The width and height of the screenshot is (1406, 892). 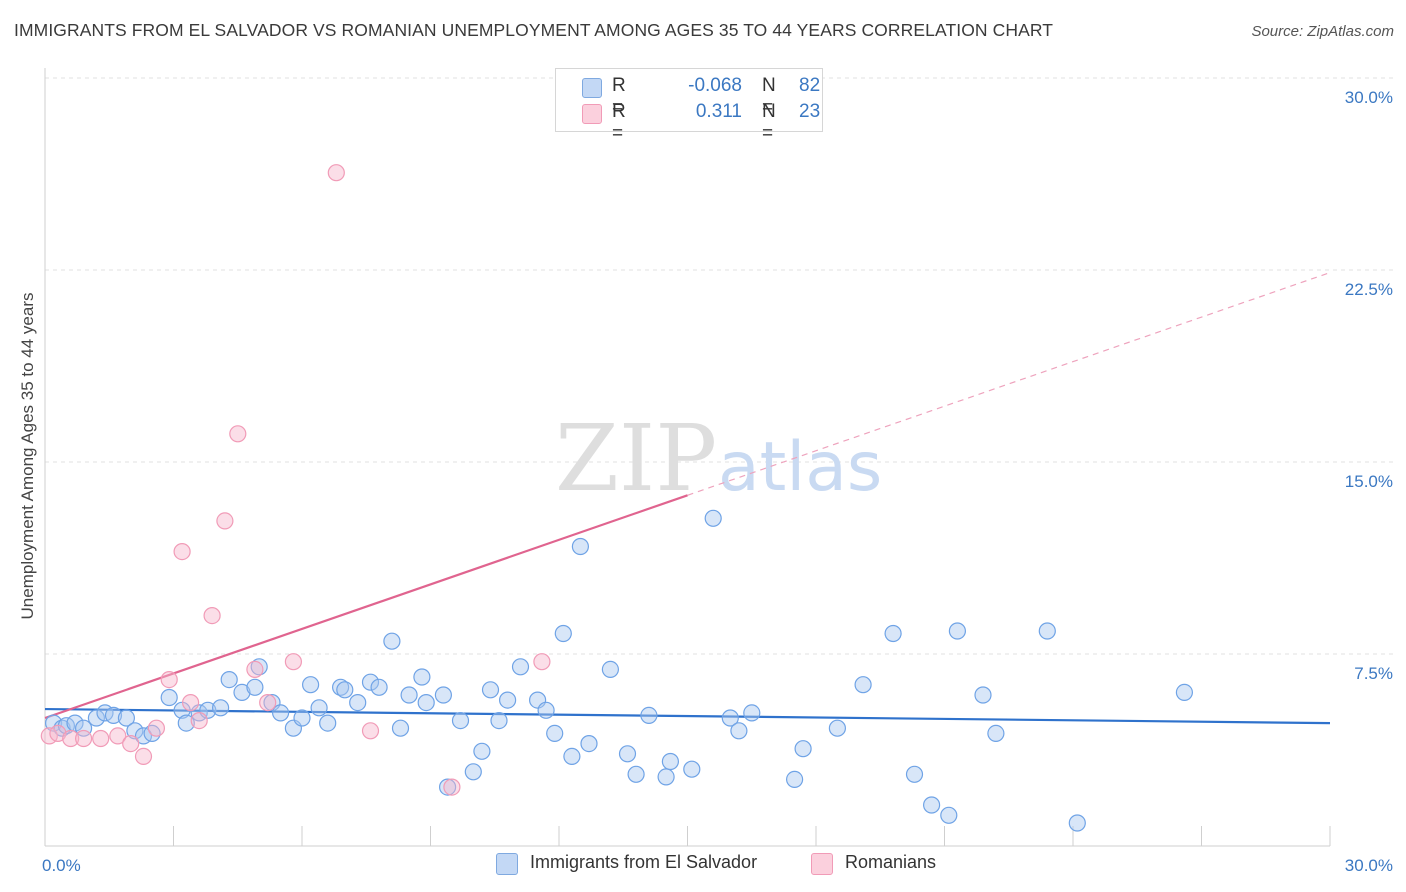 What do you see at coordinates (619, 122) in the screenshot?
I see `legend-r-label: R =` at bounding box center [619, 122].